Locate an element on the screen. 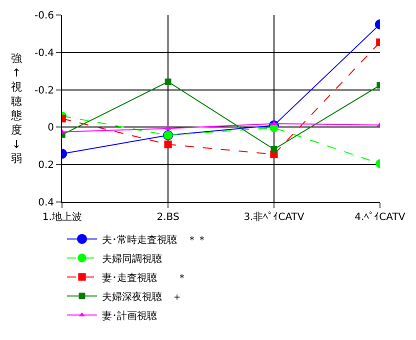  legend-label: 妻･走査視聴 ＊ is located at coordinates (144, 278).